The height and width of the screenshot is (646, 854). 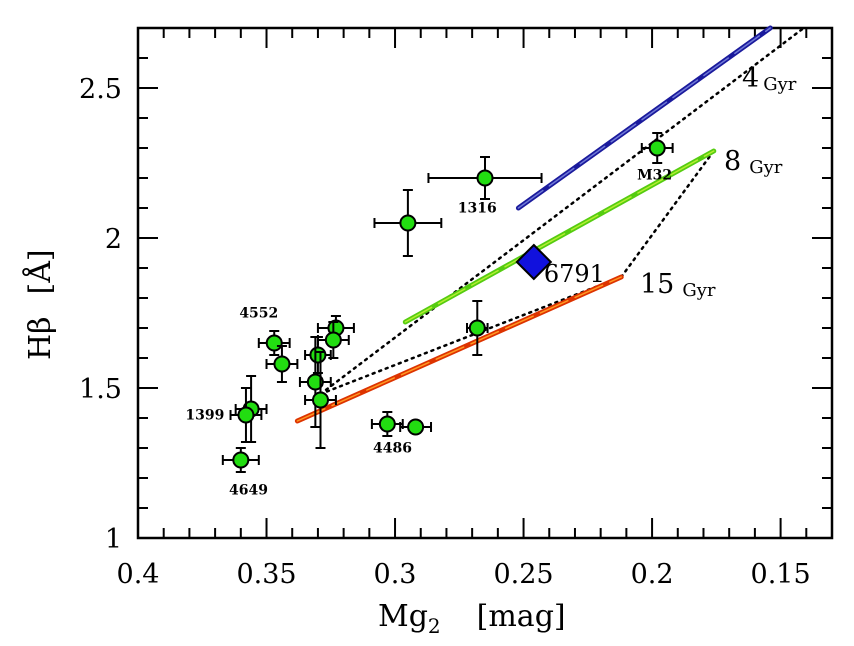 I want to click on x-tick-label: 0.3, so click(x=395, y=574).